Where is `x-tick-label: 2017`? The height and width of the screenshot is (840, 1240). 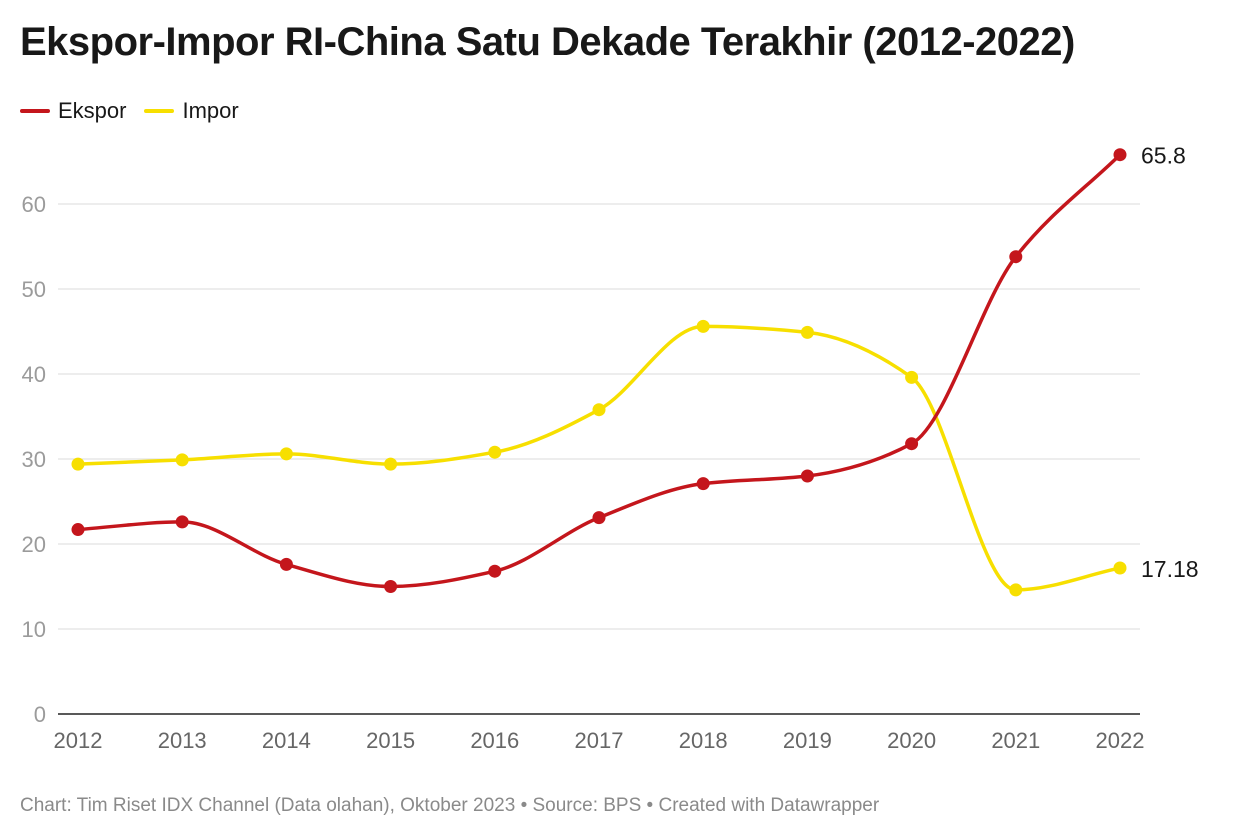
x-tick-label: 2017 is located at coordinates (599, 740).